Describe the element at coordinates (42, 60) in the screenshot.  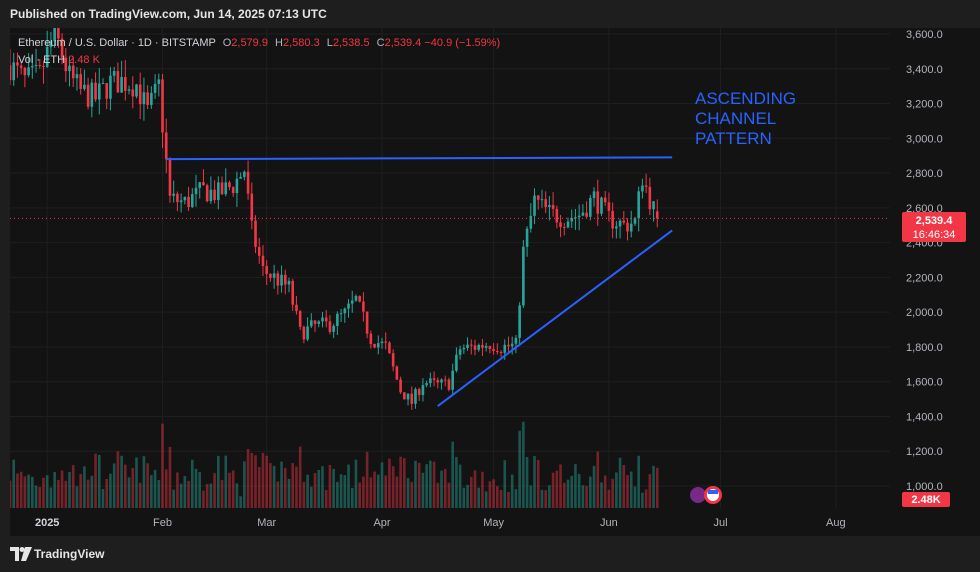
I see `volume-label: Vol · ETH` at that location.